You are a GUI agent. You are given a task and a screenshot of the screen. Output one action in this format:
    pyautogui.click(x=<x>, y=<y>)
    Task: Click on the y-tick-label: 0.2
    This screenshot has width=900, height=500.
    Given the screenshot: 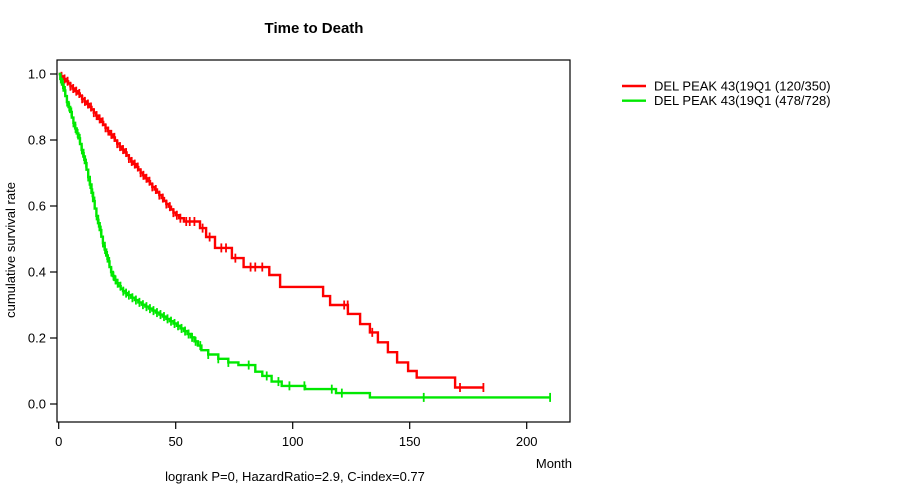 What is the action you would take?
    pyautogui.click(x=37, y=338)
    